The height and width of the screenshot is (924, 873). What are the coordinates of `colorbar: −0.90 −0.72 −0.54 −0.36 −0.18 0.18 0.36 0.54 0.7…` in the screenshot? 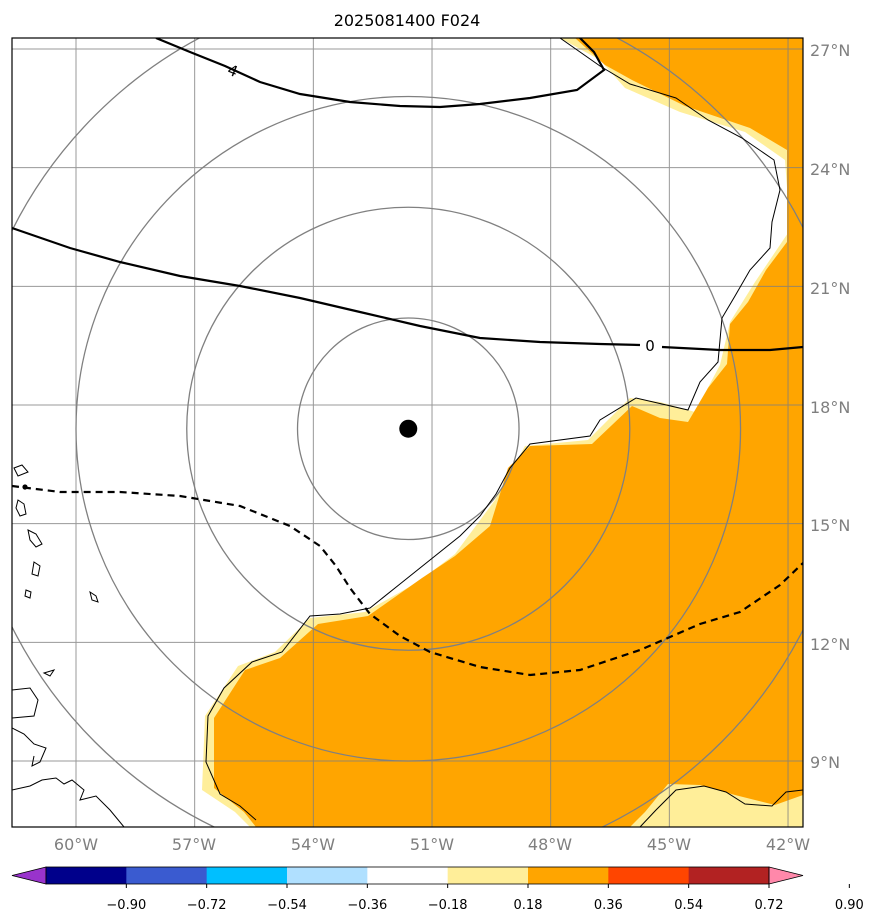 It's located at (437, 889).